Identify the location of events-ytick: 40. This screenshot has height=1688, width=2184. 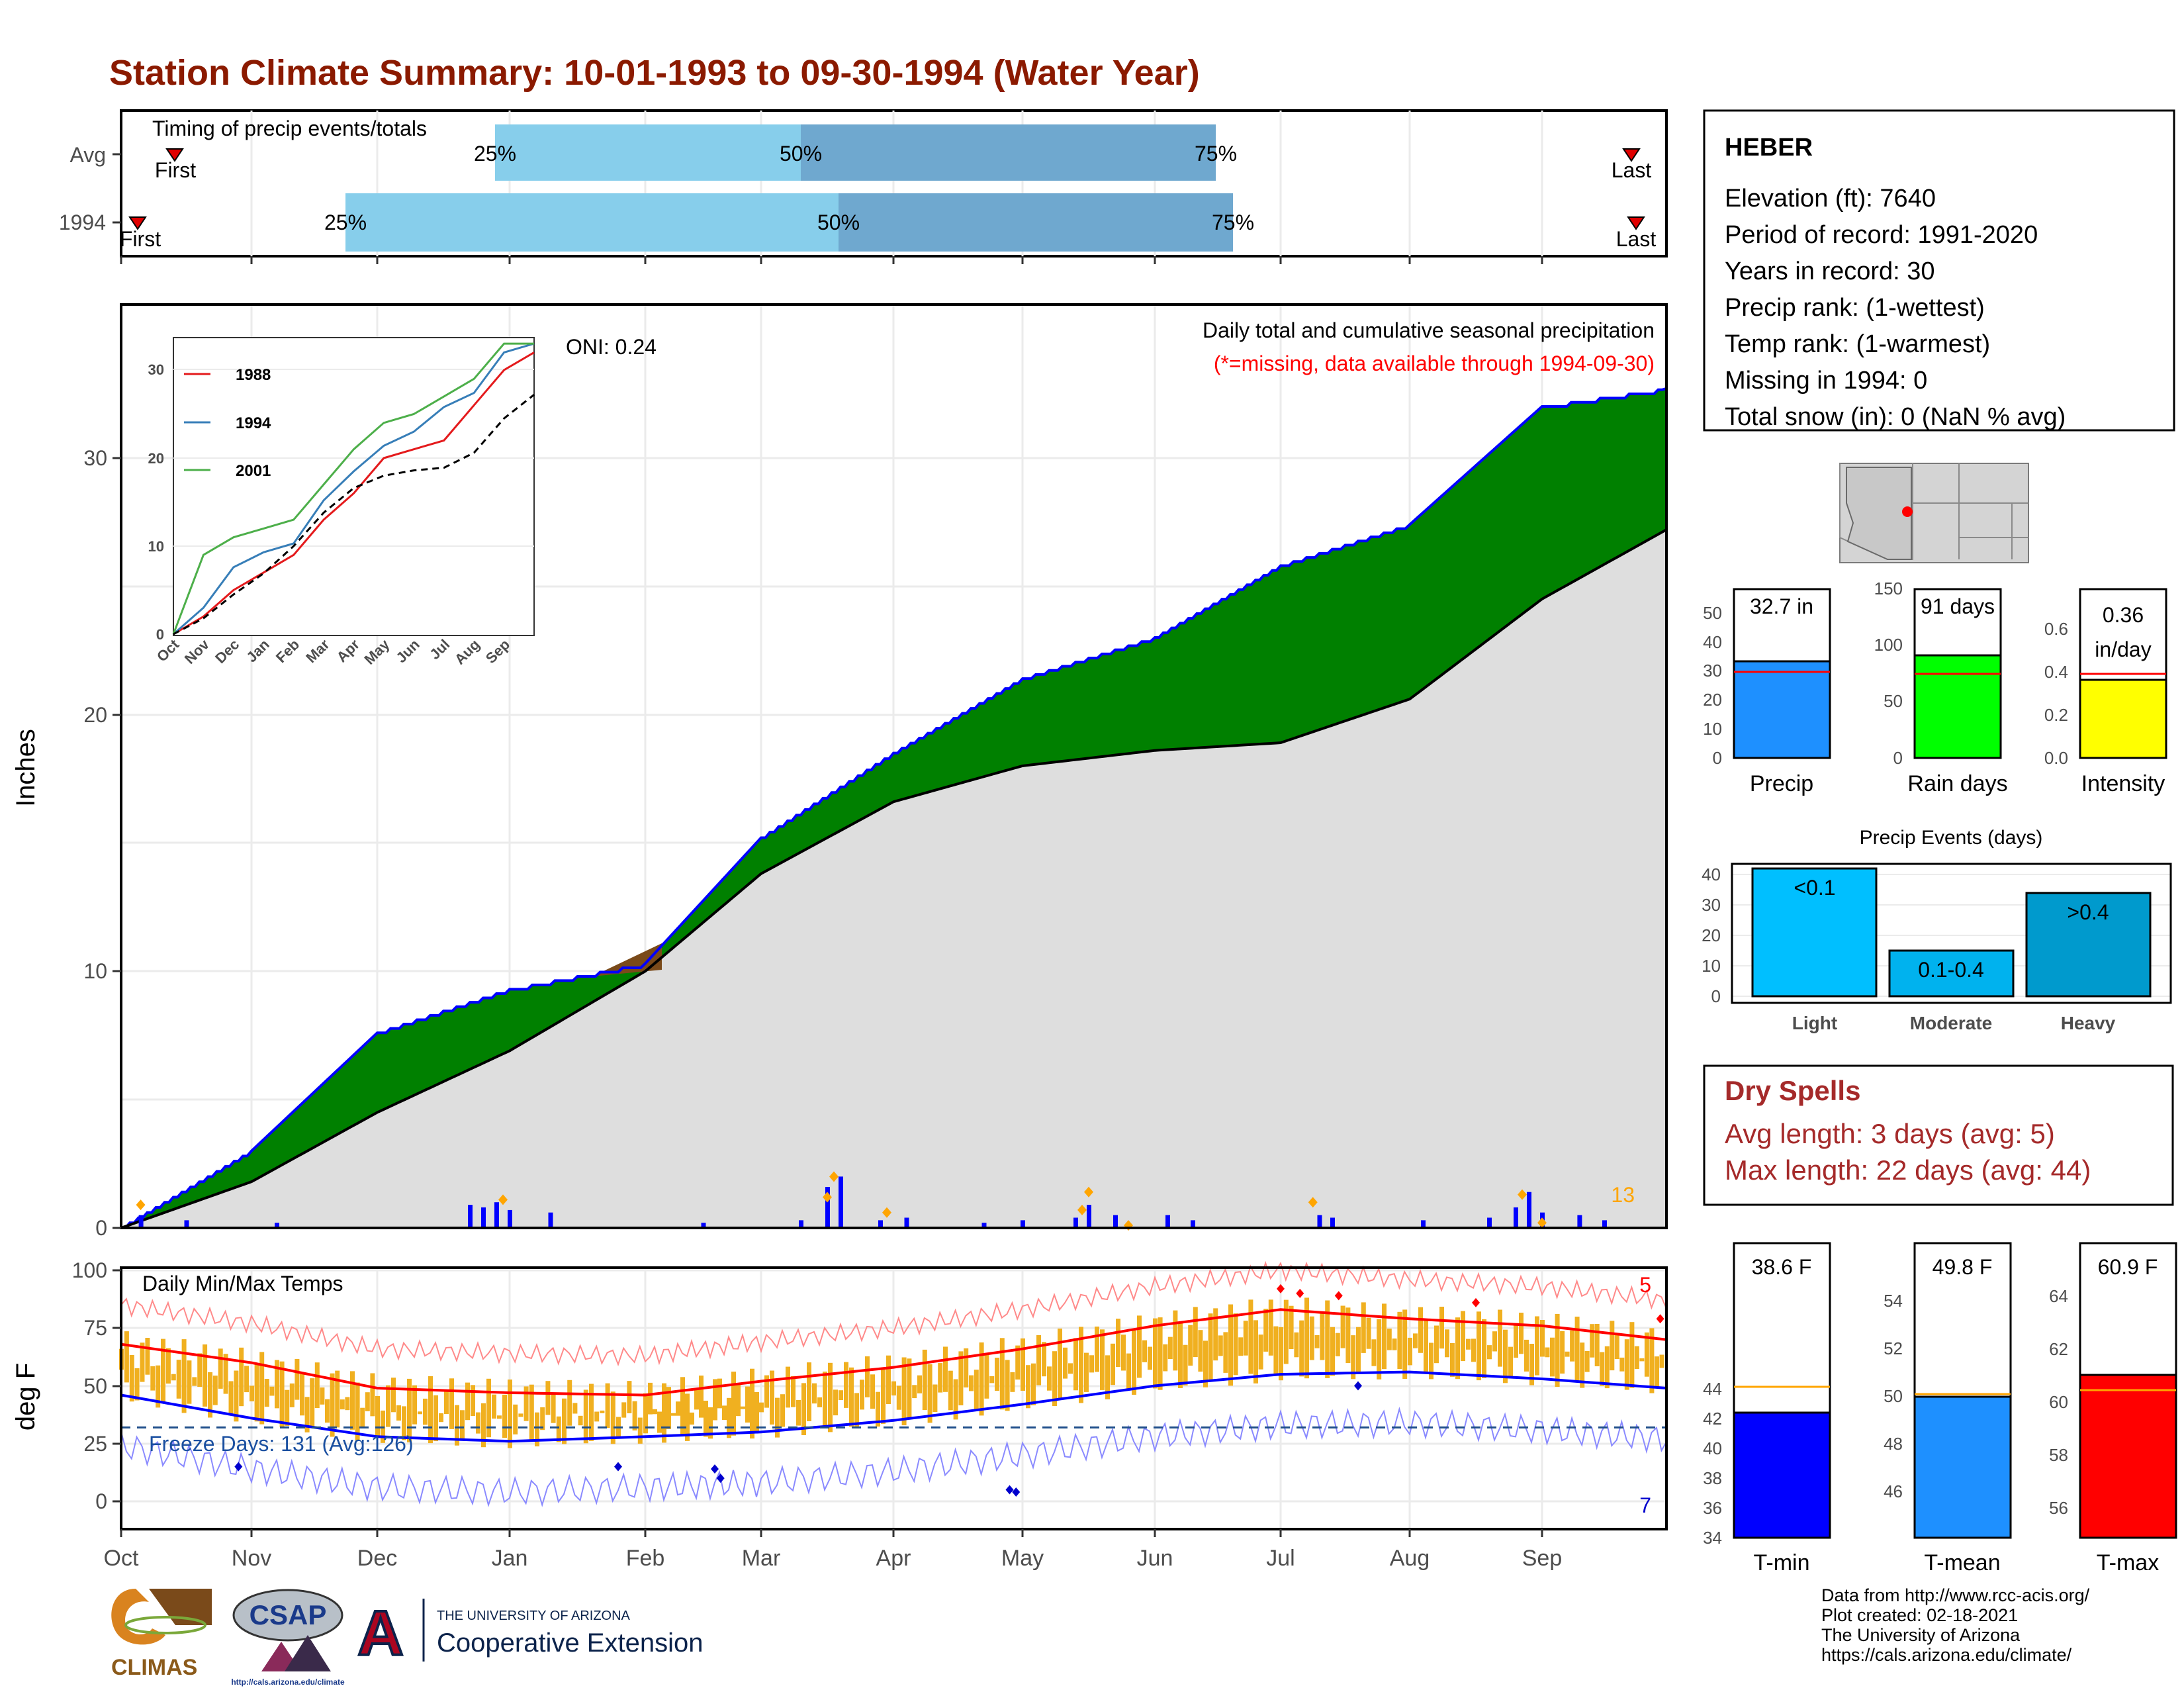
(1712, 874).